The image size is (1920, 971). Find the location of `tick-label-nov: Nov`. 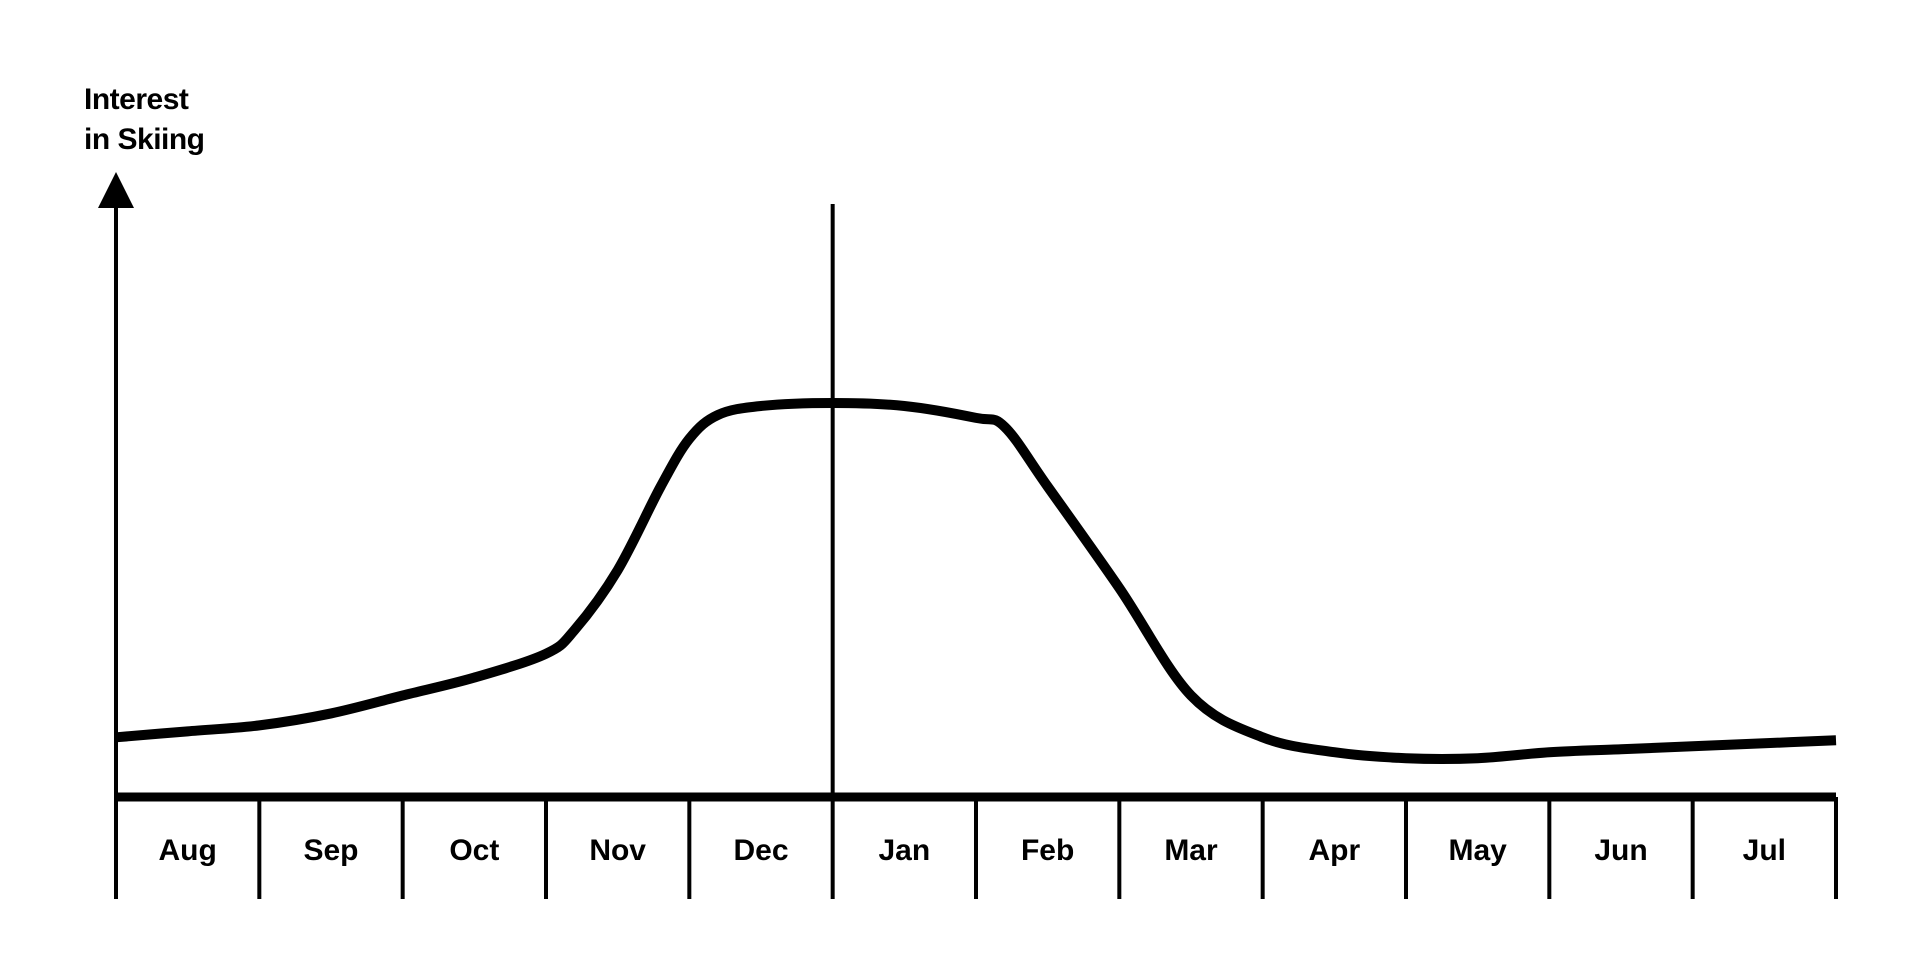

tick-label-nov: Nov is located at coordinates (617, 850).